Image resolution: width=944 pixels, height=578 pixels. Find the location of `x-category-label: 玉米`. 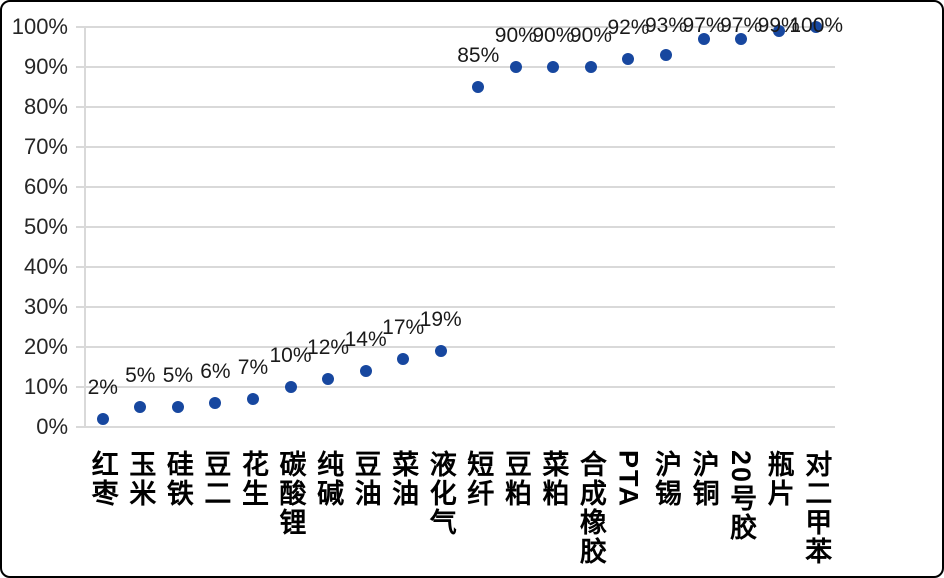

x-category-label: 玉米 is located at coordinates (140, 479).